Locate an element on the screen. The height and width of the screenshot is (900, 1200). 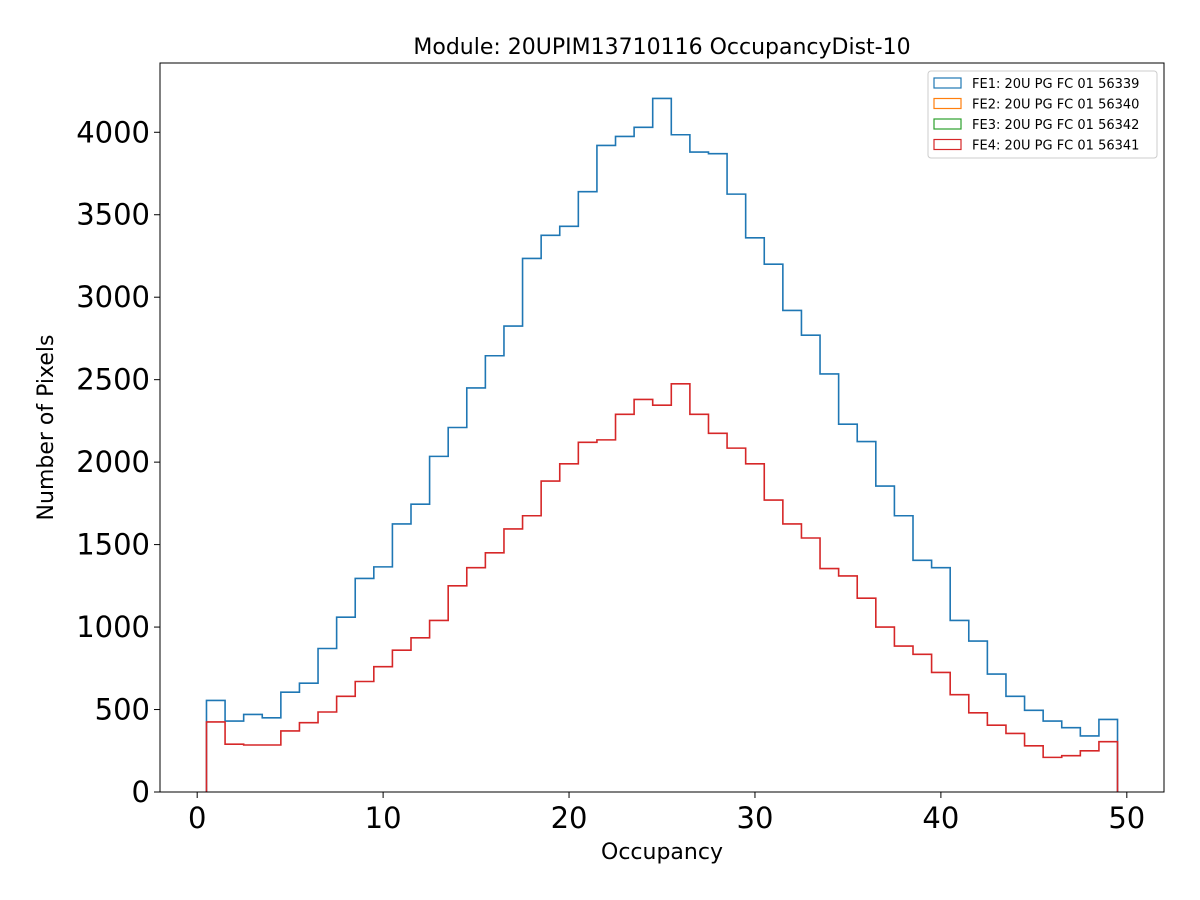
legend-entry: FE4: 20U PG FC 01 56341 is located at coordinates (1055, 146).